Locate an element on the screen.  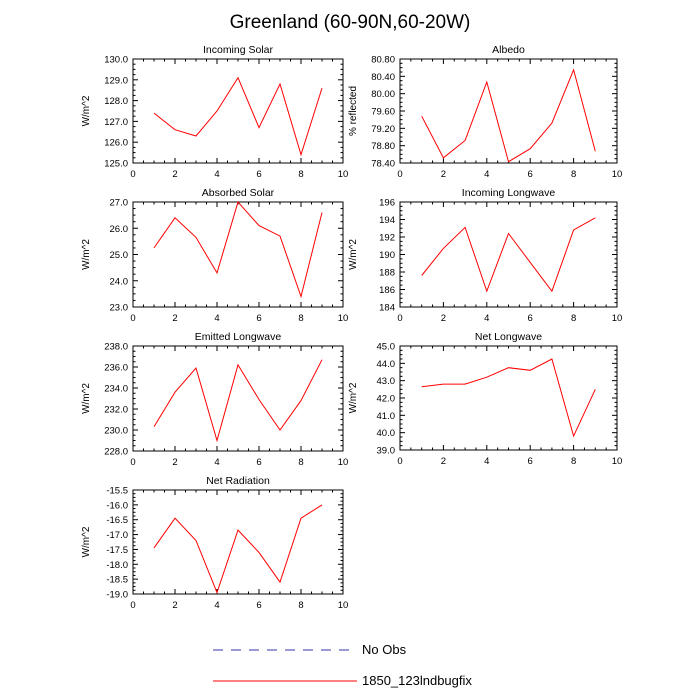
panel-title: Net Radiation is located at coordinates (238, 481).